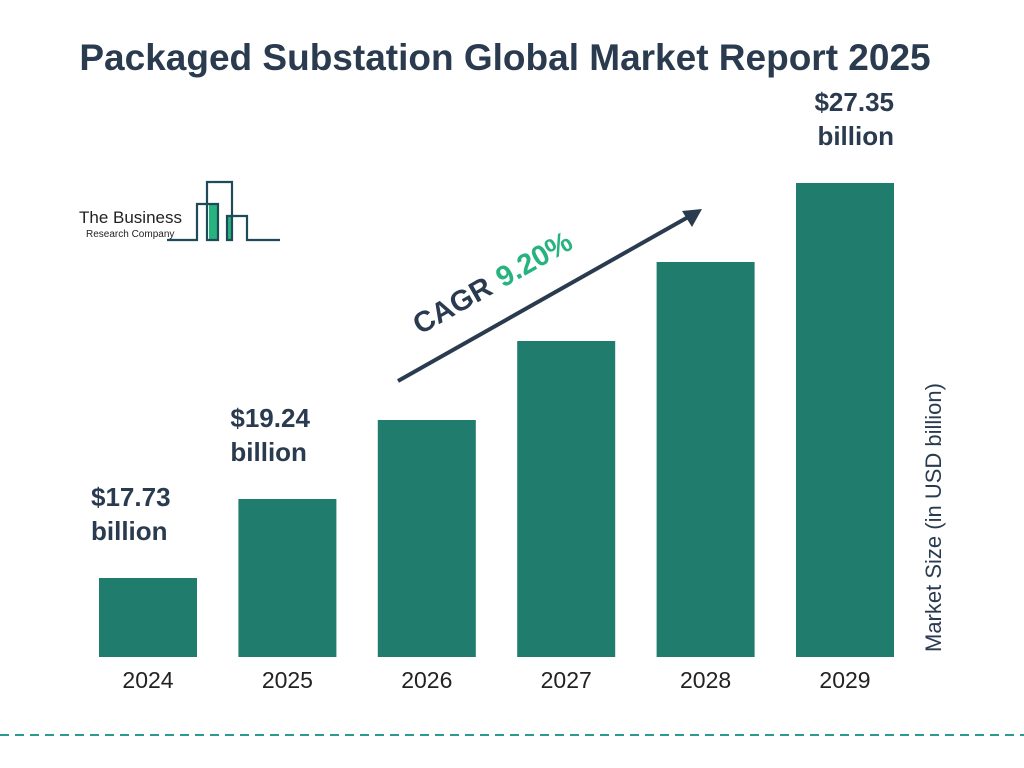  What do you see at coordinates (933, 517) in the screenshot?
I see `y-axis-label: Market Size (in USD billion)` at bounding box center [933, 517].